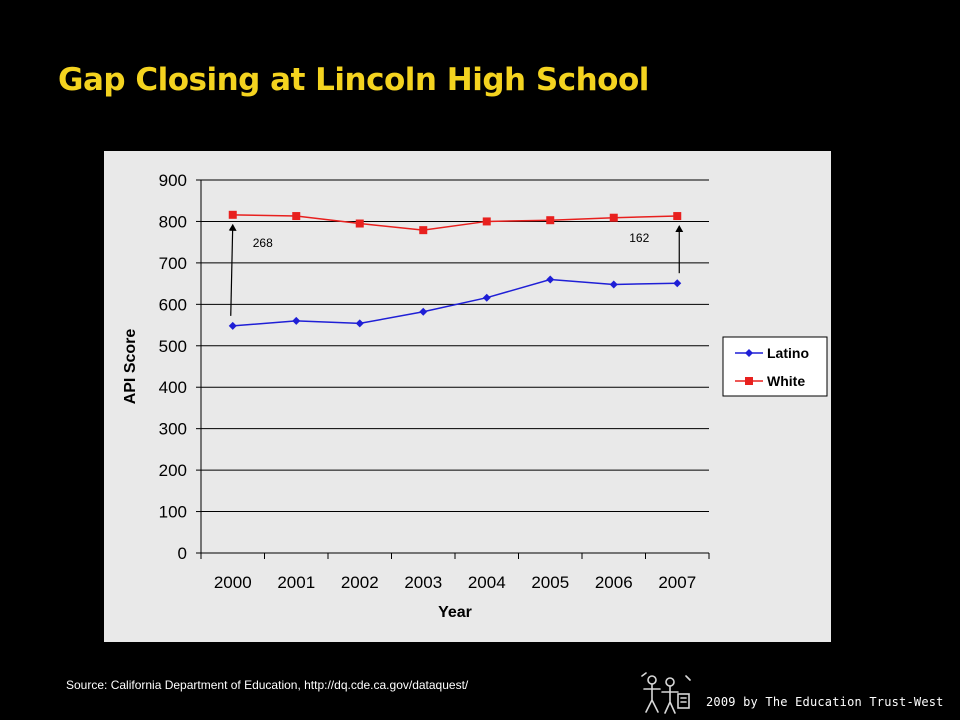 The image size is (960, 720). What do you see at coordinates (173, 470) in the screenshot?
I see `y-tick-label: 200` at bounding box center [173, 470].